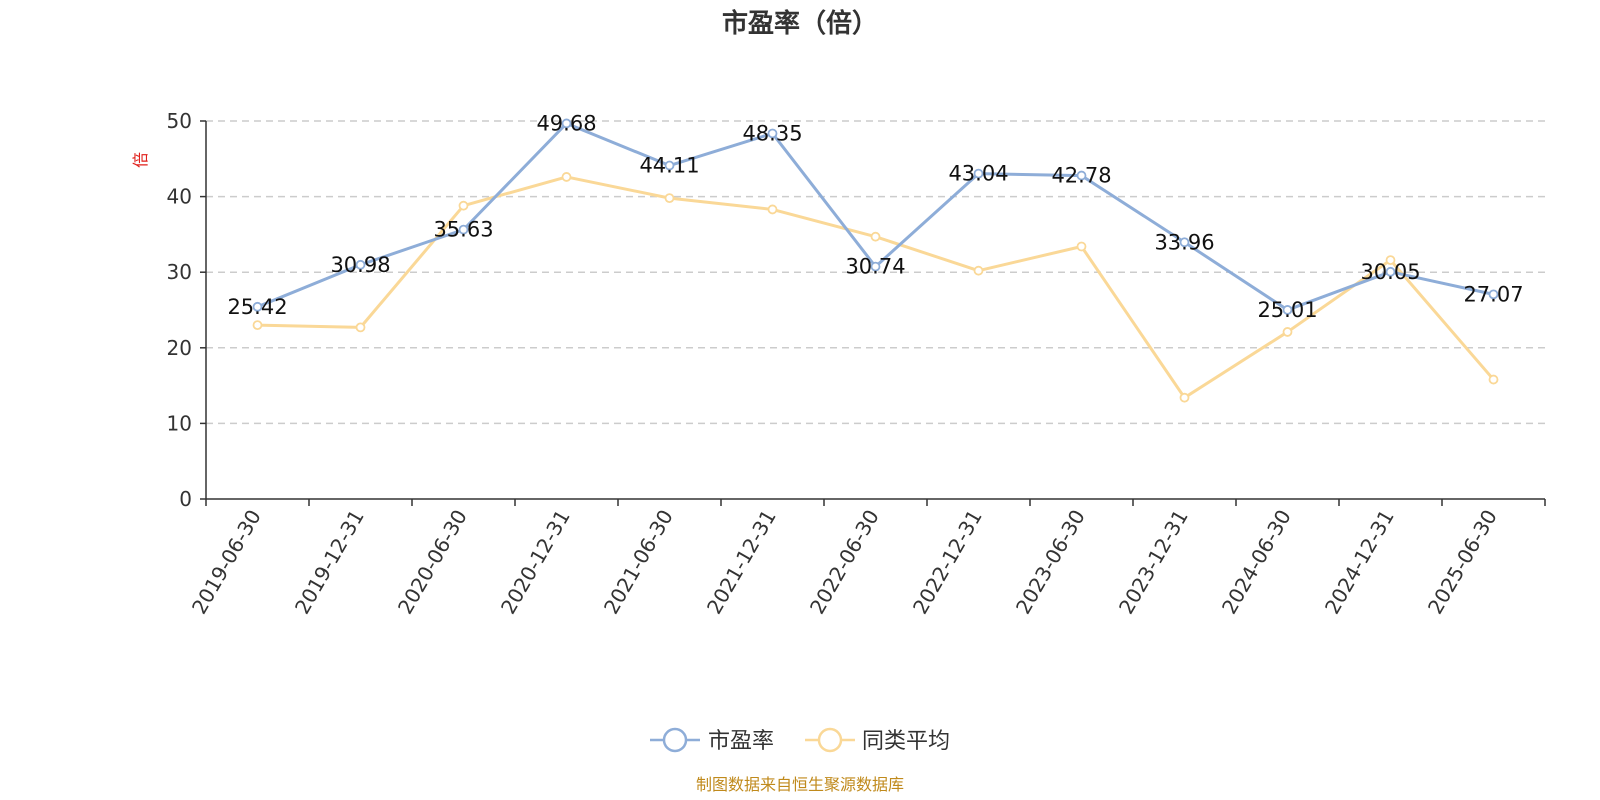  Describe the element at coordinates (800, 784) in the screenshot. I see `data-source-note: 制图数据来自恒生聚源数据库` at that location.